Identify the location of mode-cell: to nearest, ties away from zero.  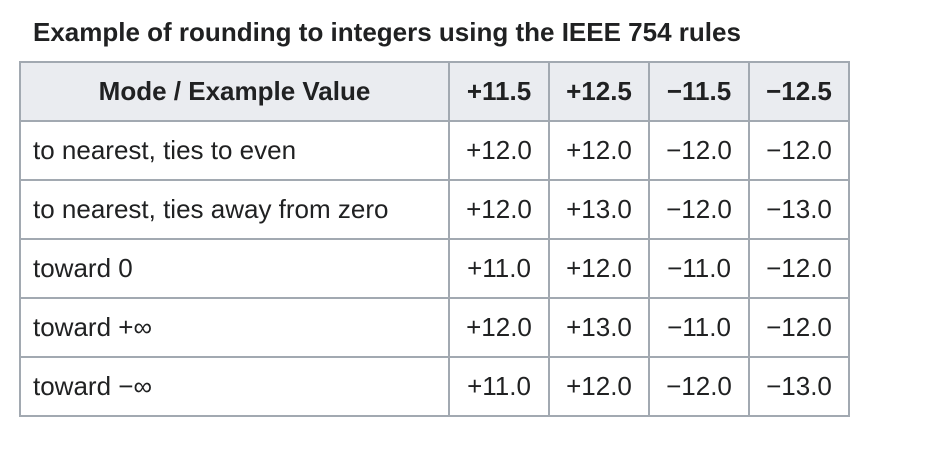
(234, 209).